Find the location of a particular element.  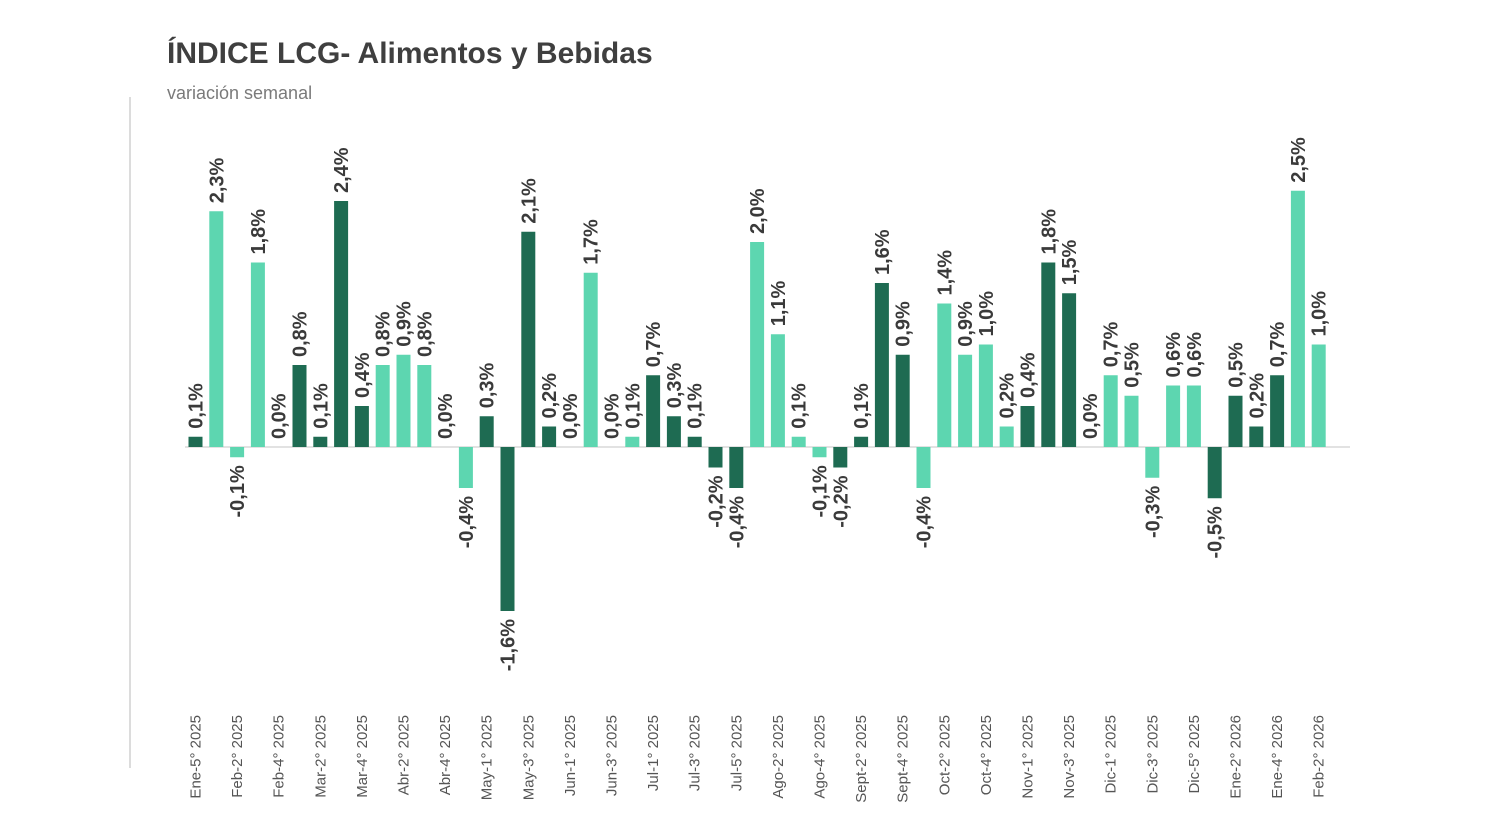

x-tick-label: Sept-4° 2025 is located at coordinates (903, 759).